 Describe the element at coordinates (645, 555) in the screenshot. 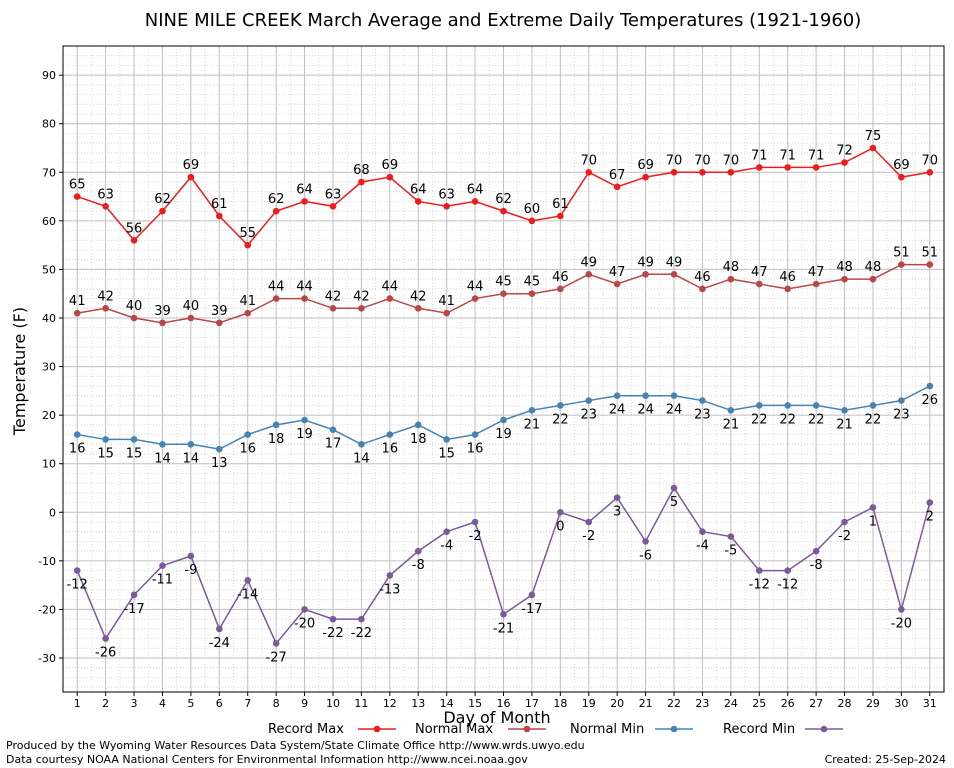

I see `record-min-data-label: -6` at that location.